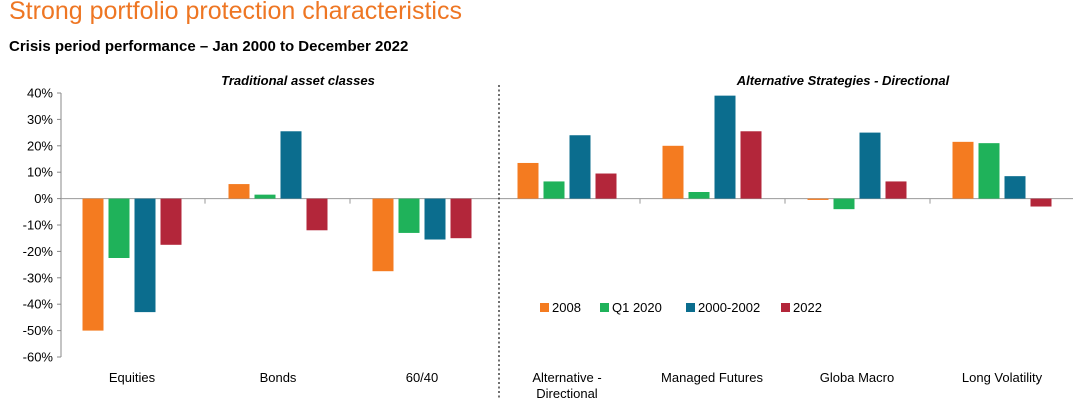 This screenshot has width=1080, height=405. Describe the element at coordinates (637, 307) in the screenshot. I see `legend-label: Q1 2020` at that location.